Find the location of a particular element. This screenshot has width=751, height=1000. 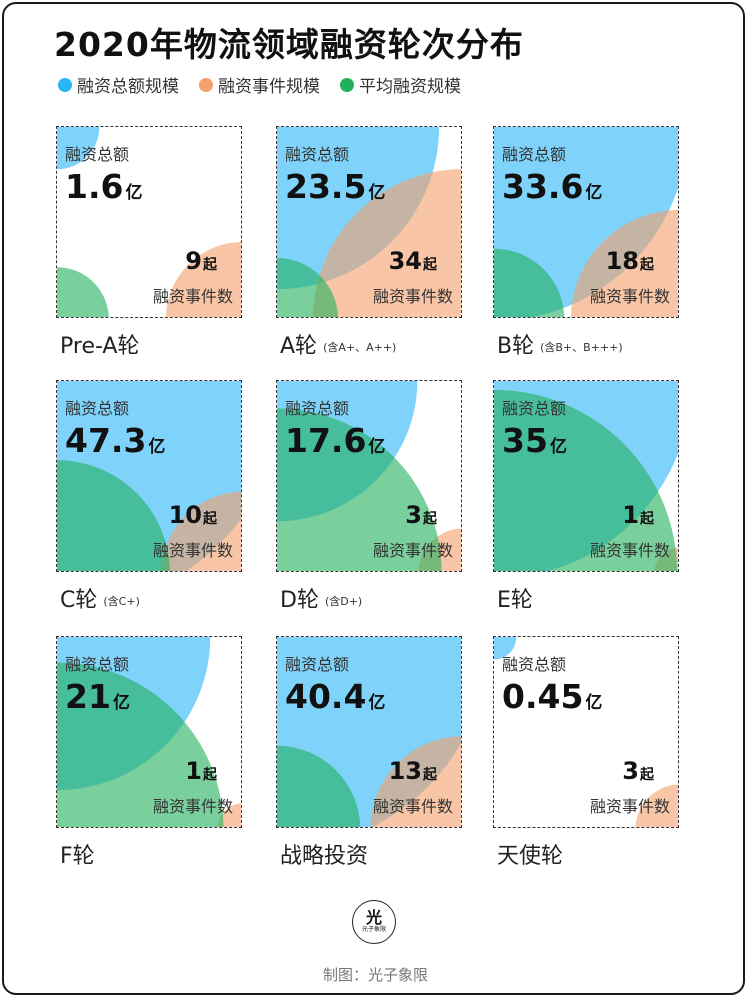

round-panel: 融资总额 33.6 亿 18起融资事件数 is located at coordinates (586, 222).